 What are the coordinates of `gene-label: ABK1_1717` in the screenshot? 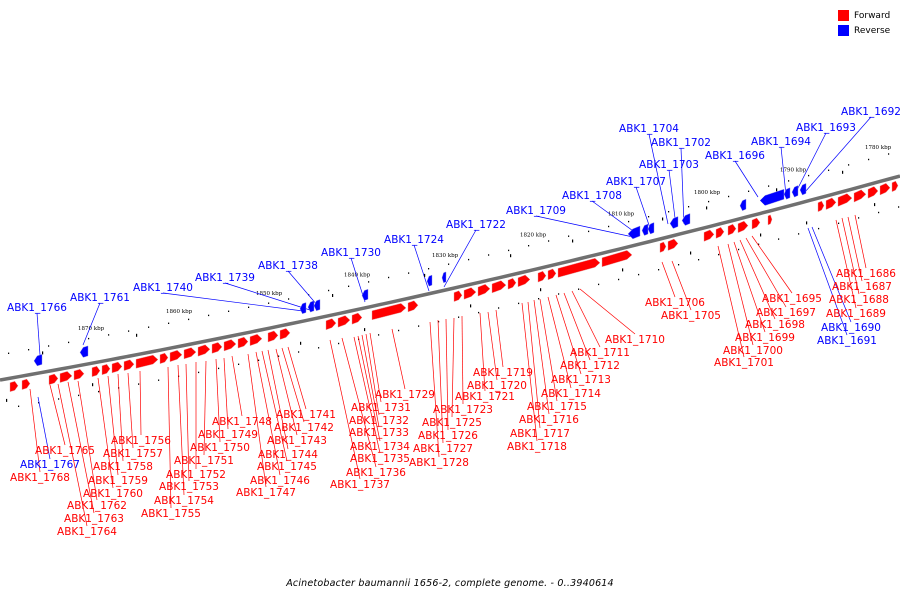 It's located at (540, 434).